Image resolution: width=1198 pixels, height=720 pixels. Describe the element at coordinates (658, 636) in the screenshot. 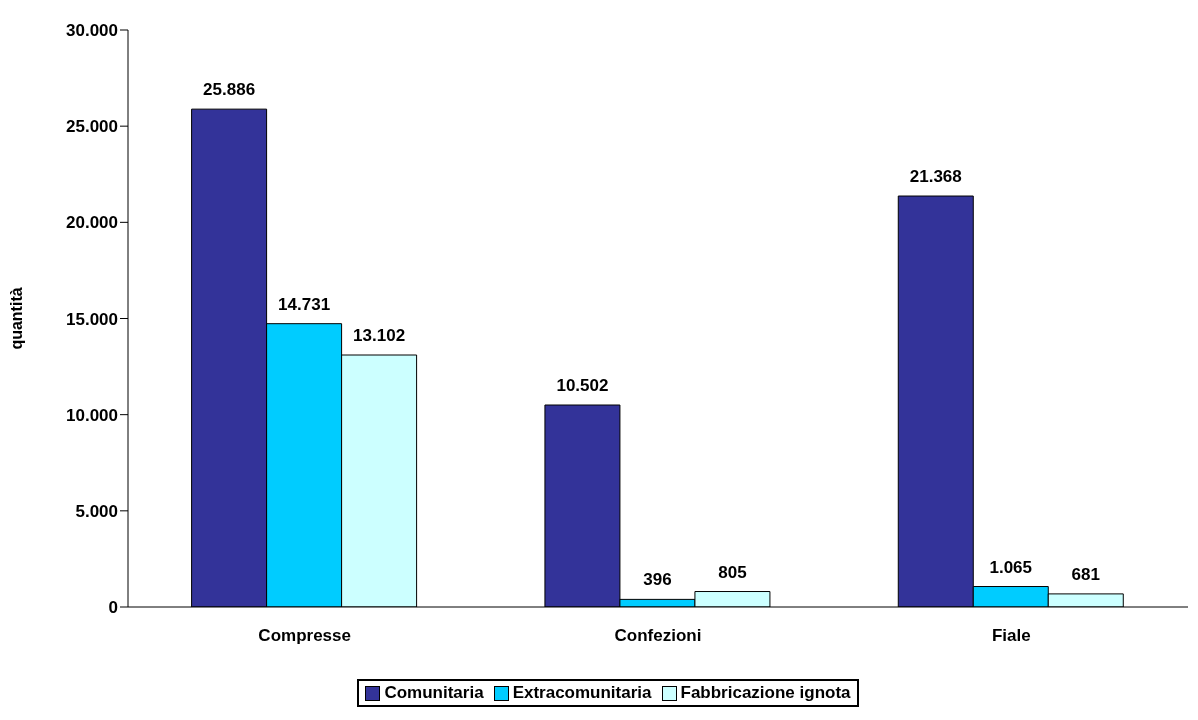

I see `x-tick-label: Confezioni` at that location.